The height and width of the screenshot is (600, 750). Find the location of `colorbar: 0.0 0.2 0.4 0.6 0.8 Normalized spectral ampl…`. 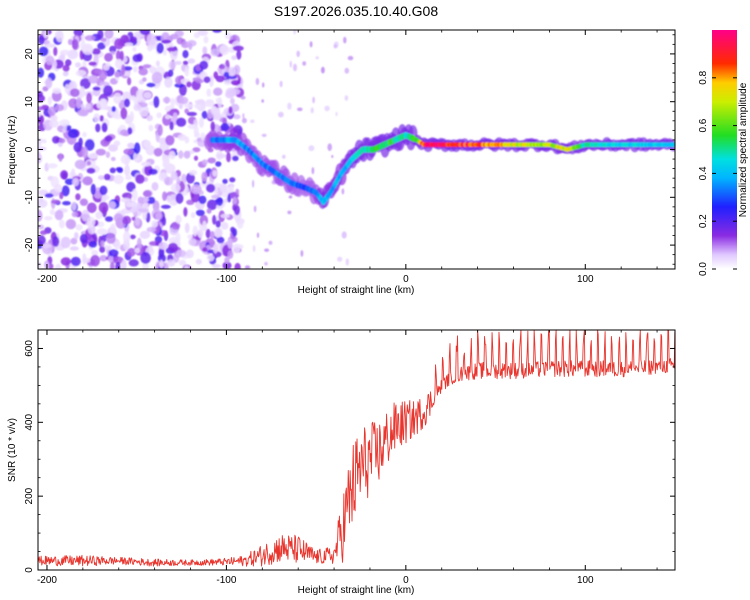

colorbar: 0.0 0.2 0.4 0.6 0.8 Normalized spectral ampl… is located at coordinates (723, 153).